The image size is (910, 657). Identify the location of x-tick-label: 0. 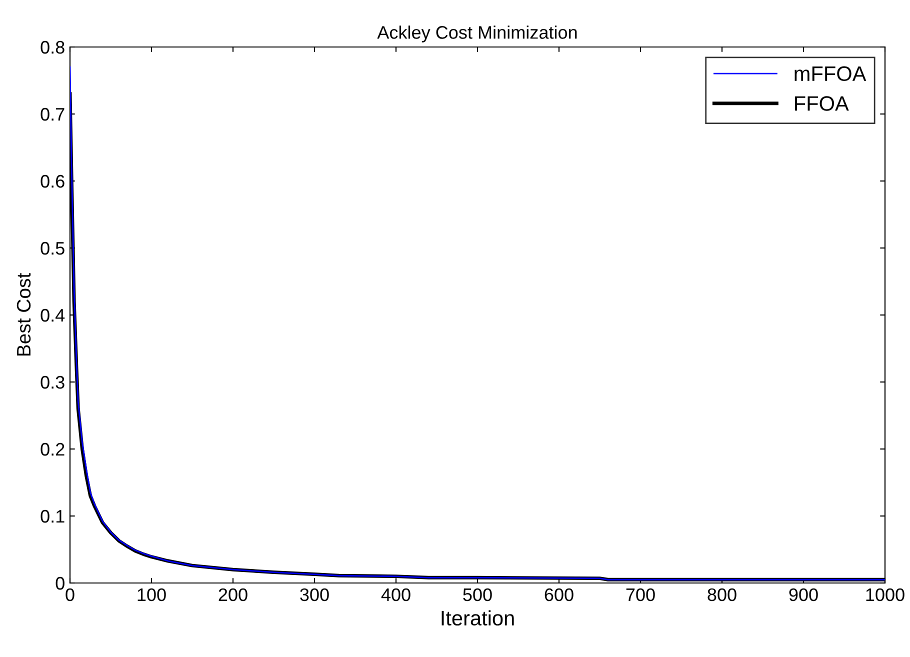
(70, 595).